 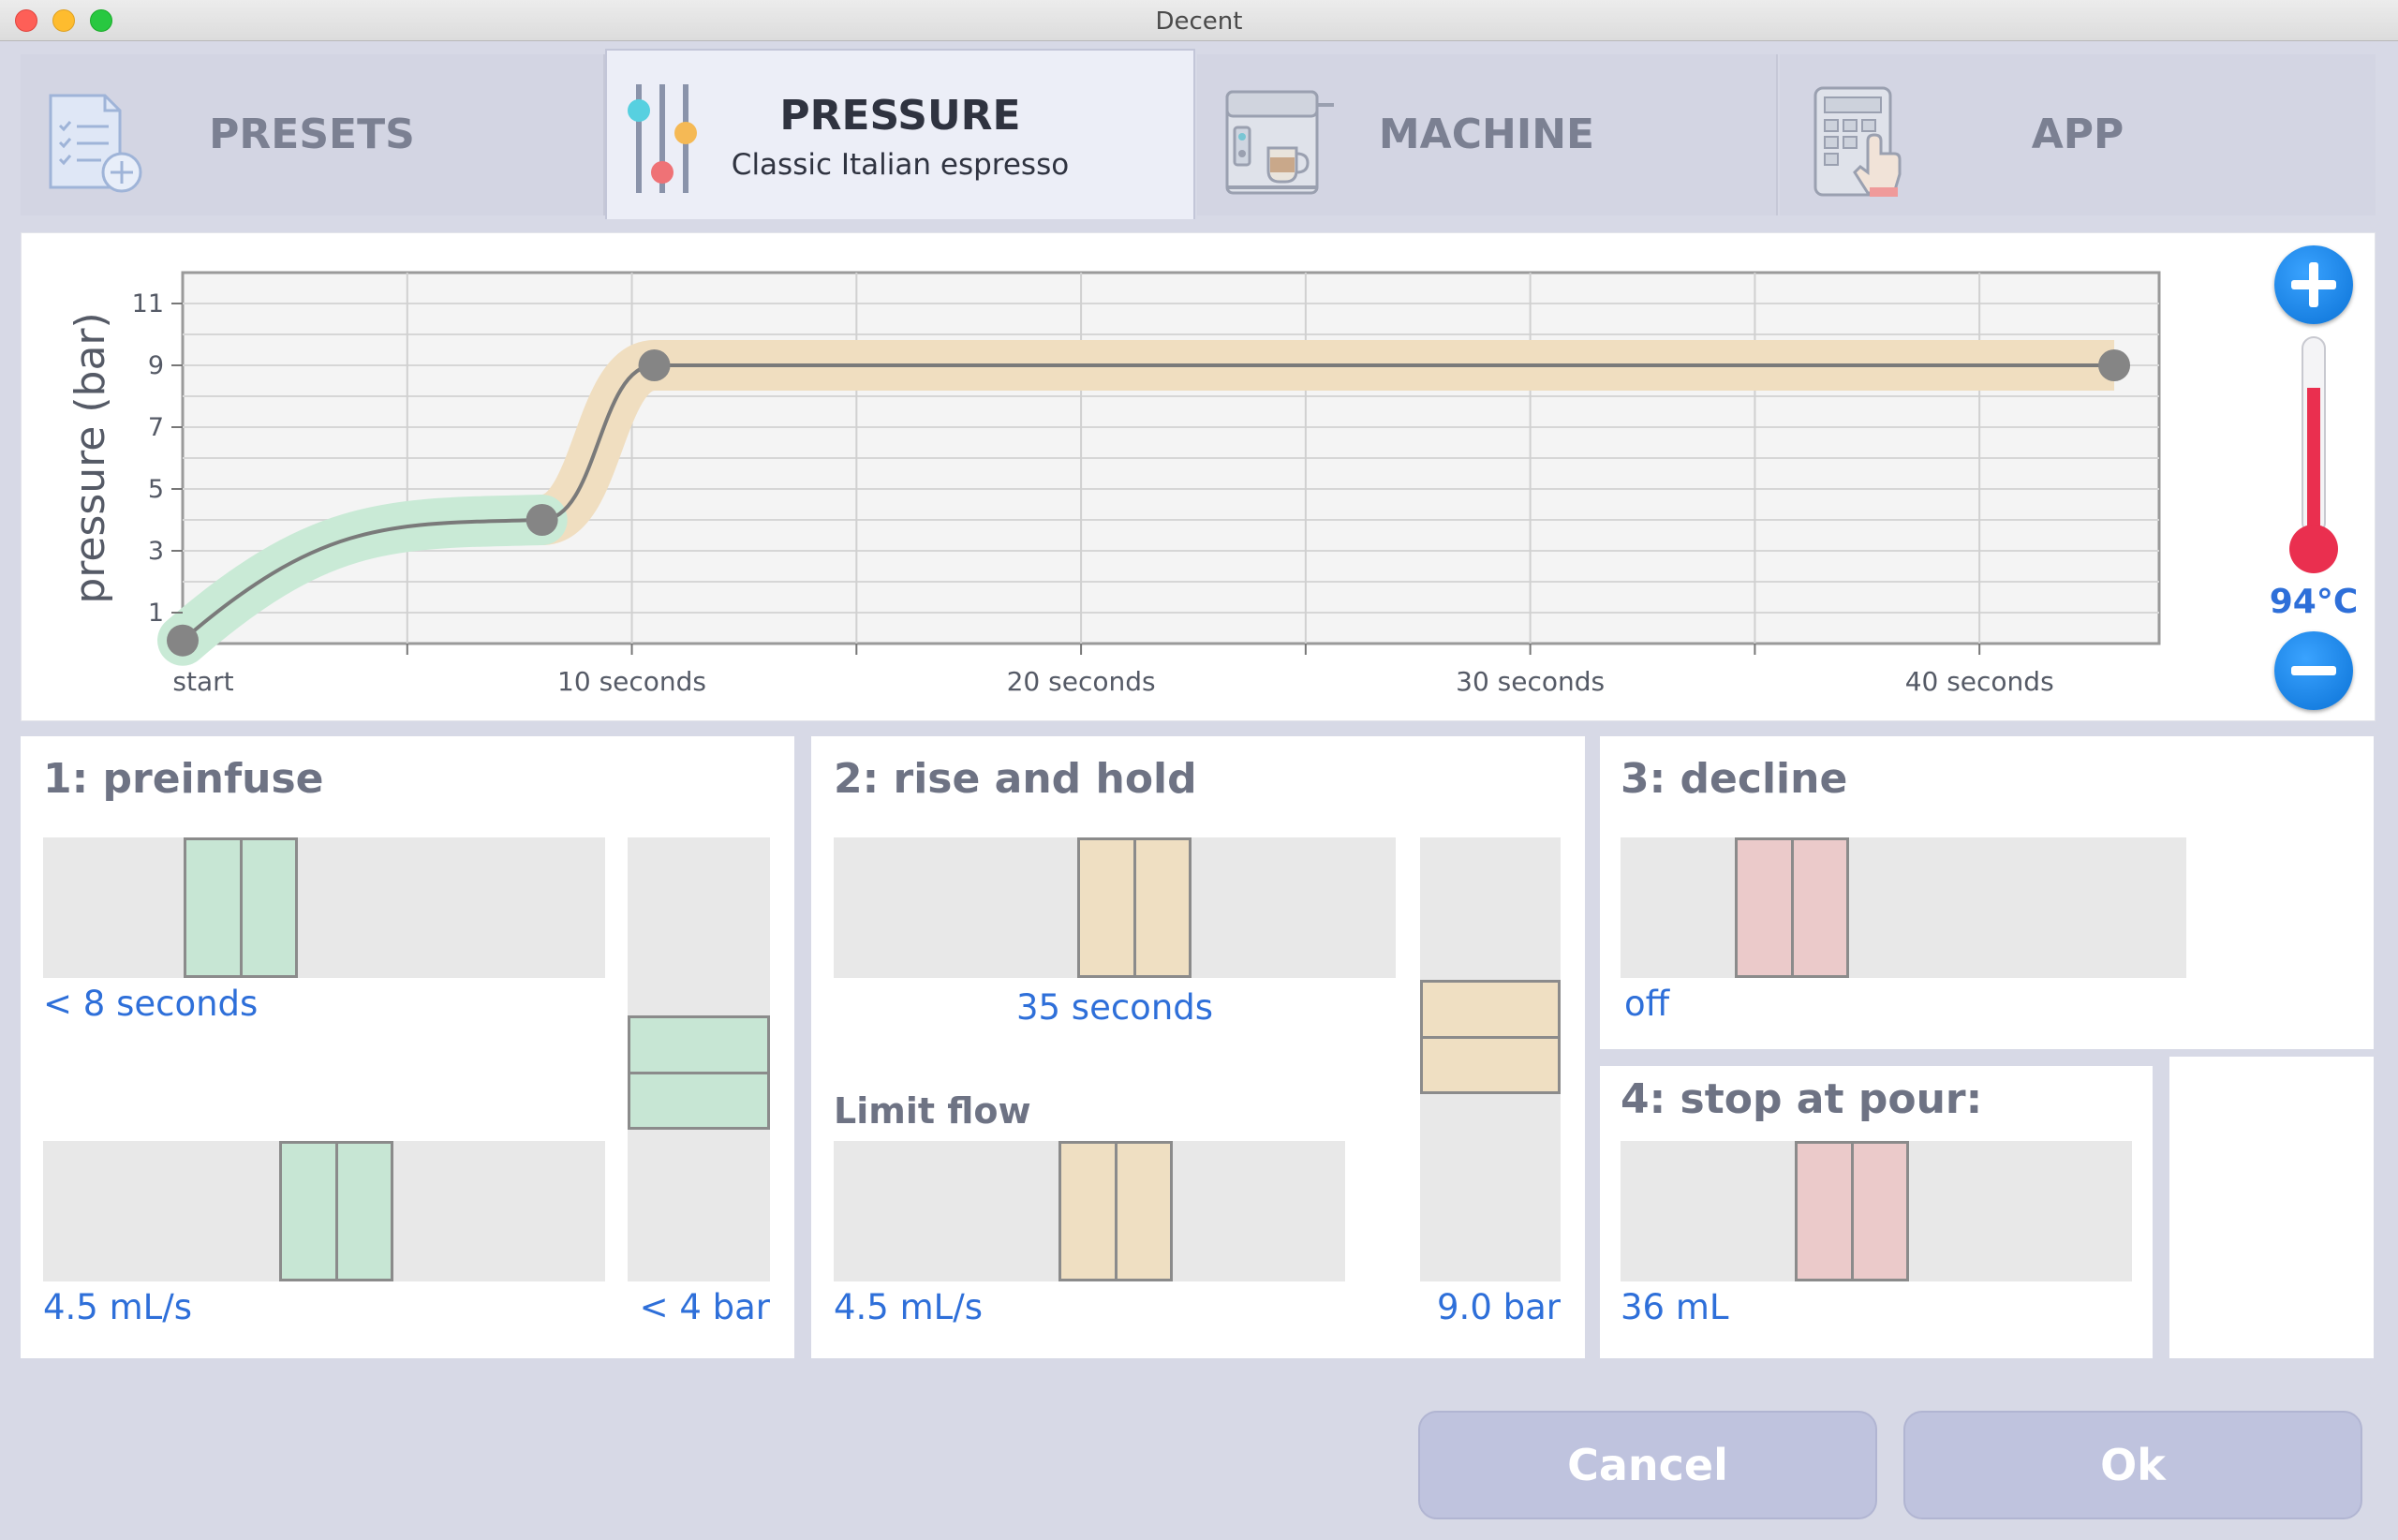 I want to click on y-axis-title: pressure (bar), so click(x=90, y=457).